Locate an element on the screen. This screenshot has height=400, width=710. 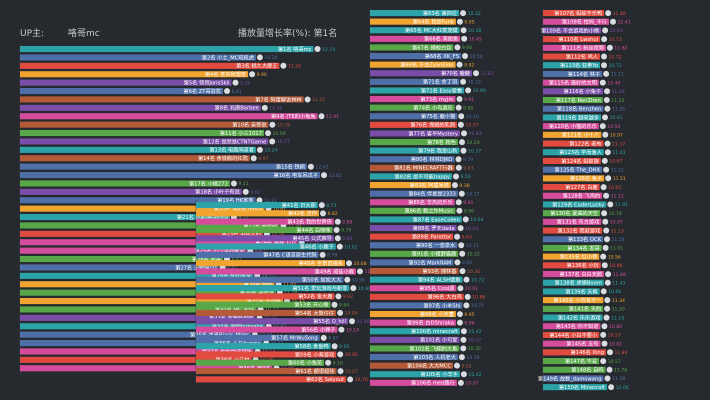
bar-value: 10.56 is located at coordinates (358, 281).